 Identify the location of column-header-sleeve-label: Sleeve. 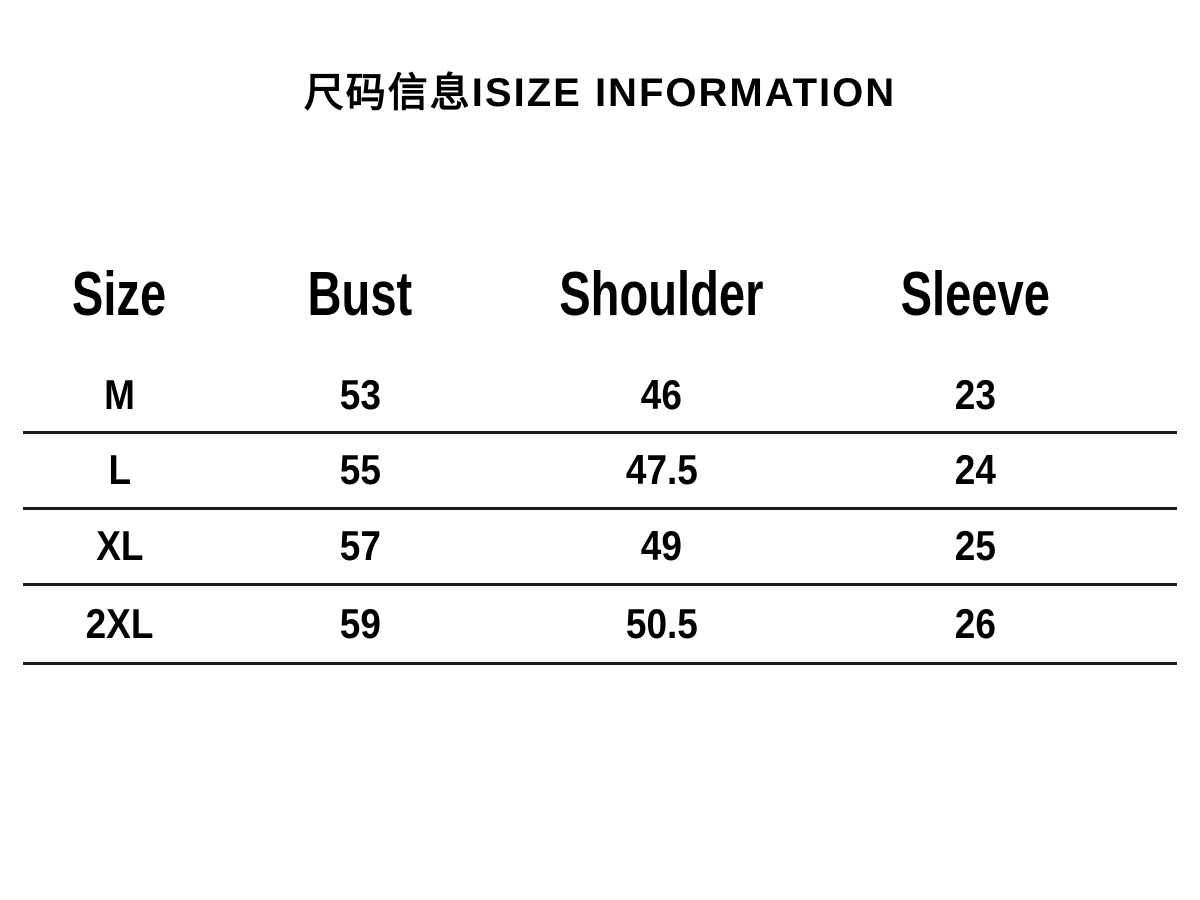
(975, 294).